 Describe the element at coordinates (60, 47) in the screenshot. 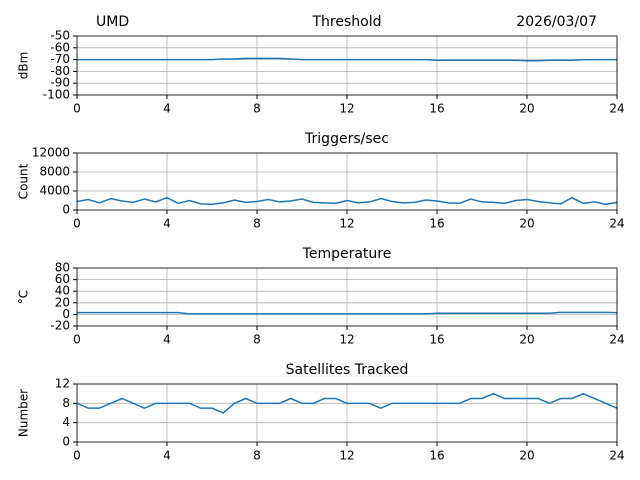

I see `y-tick-label: -60` at that location.